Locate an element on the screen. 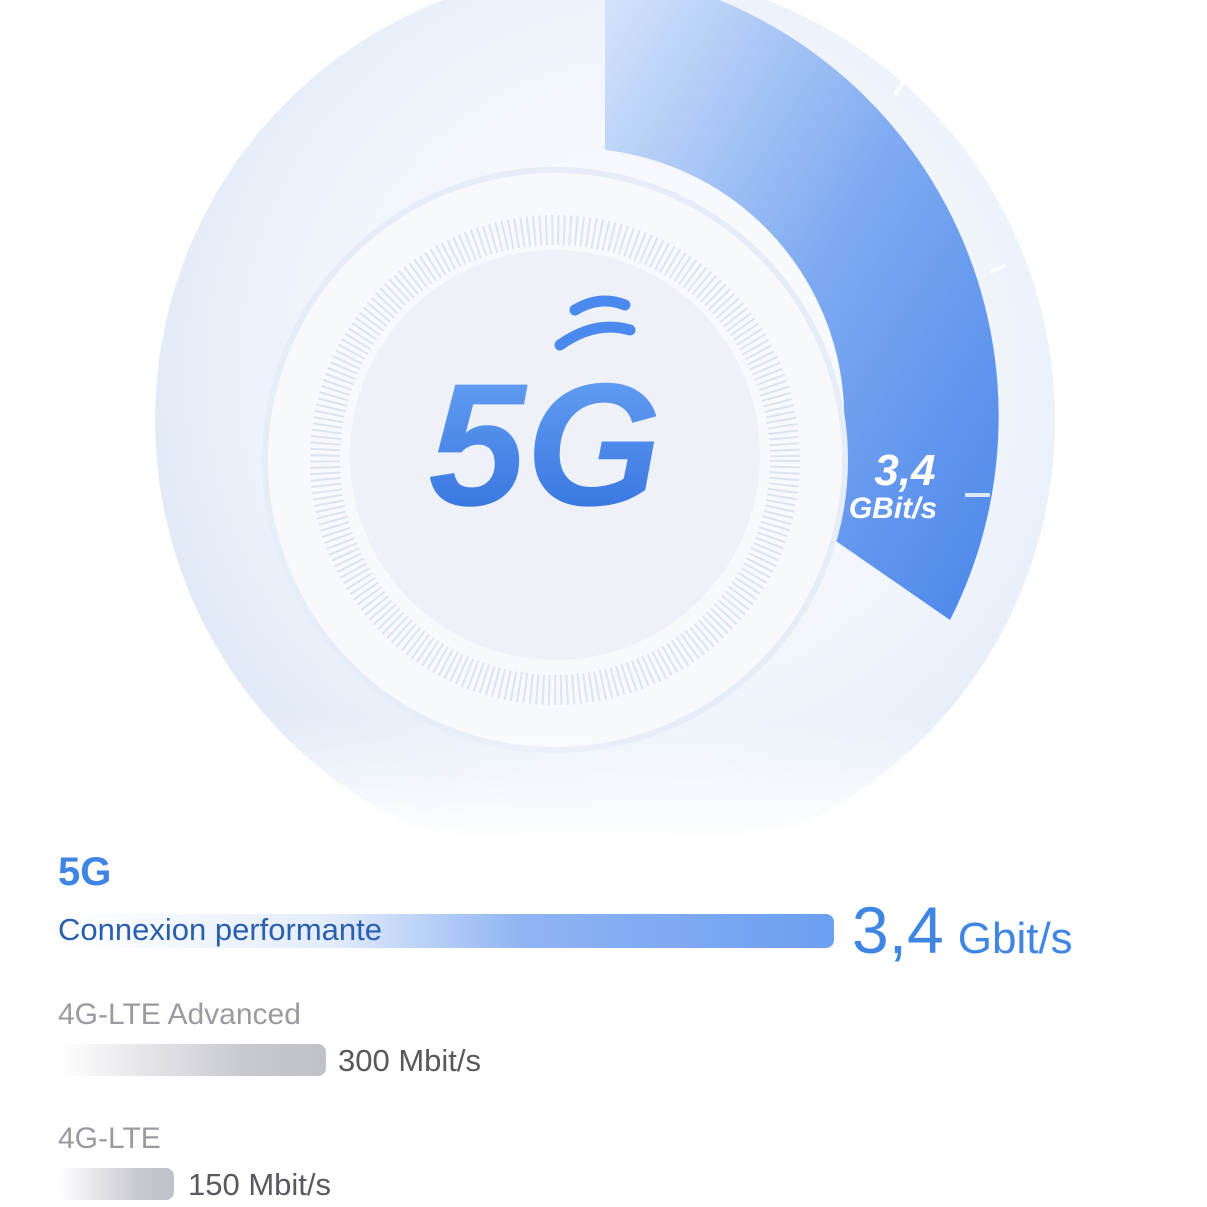 Image resolution: width=1207 pixels, height=1207 pixels. 5g-speed-number: 3,4 is located at coordinates (898, 930).